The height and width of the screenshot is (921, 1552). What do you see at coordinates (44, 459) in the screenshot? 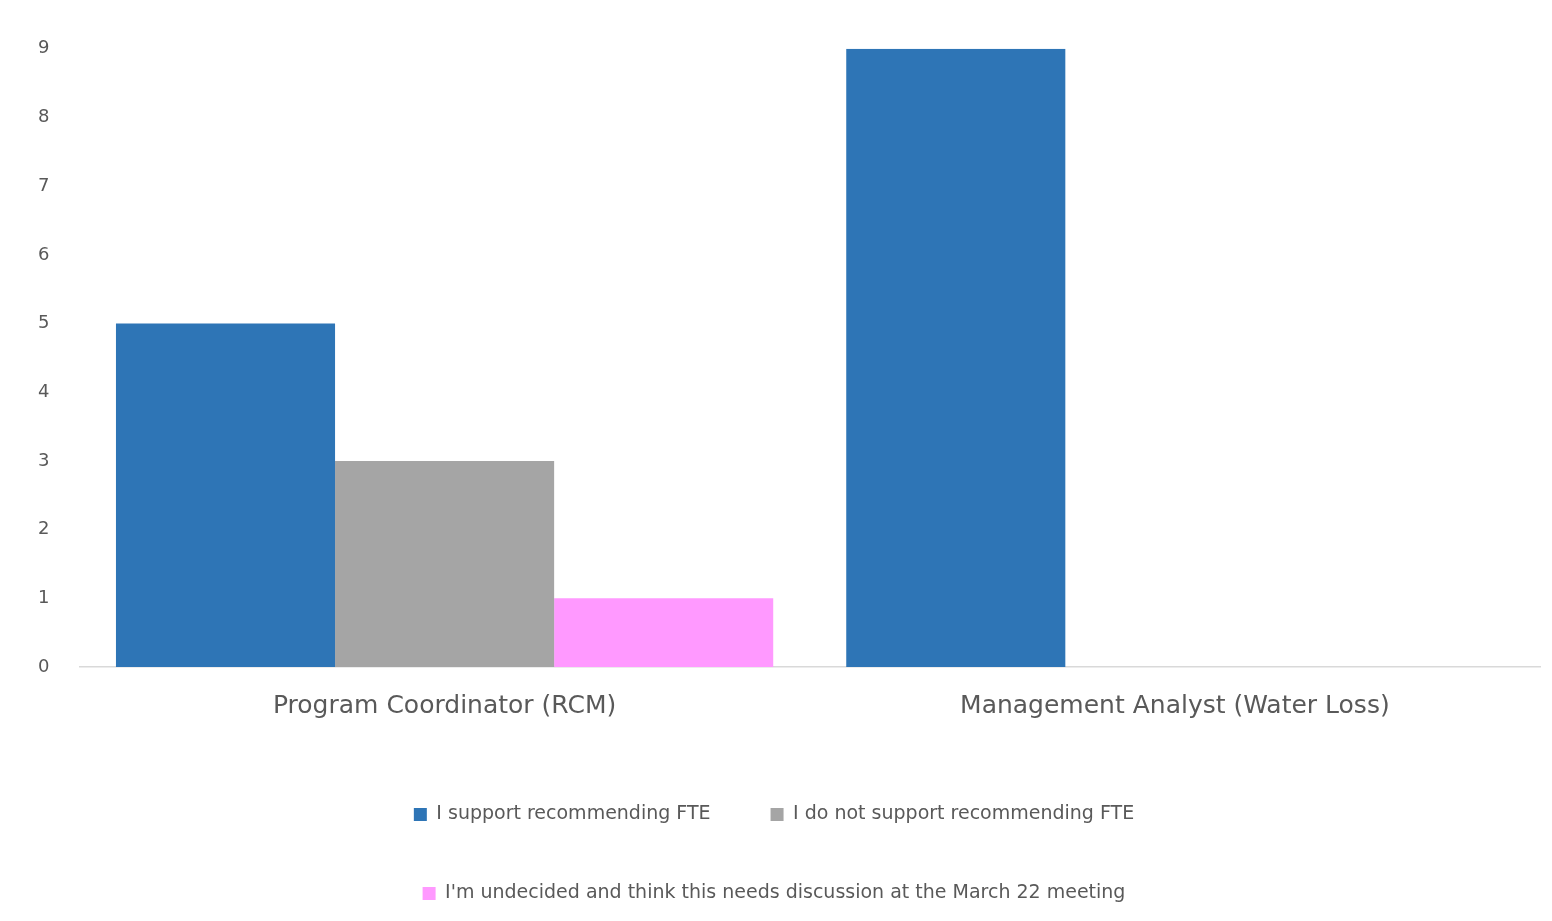
I see `y-tick-label: 3` at bounding box center [44, 459].